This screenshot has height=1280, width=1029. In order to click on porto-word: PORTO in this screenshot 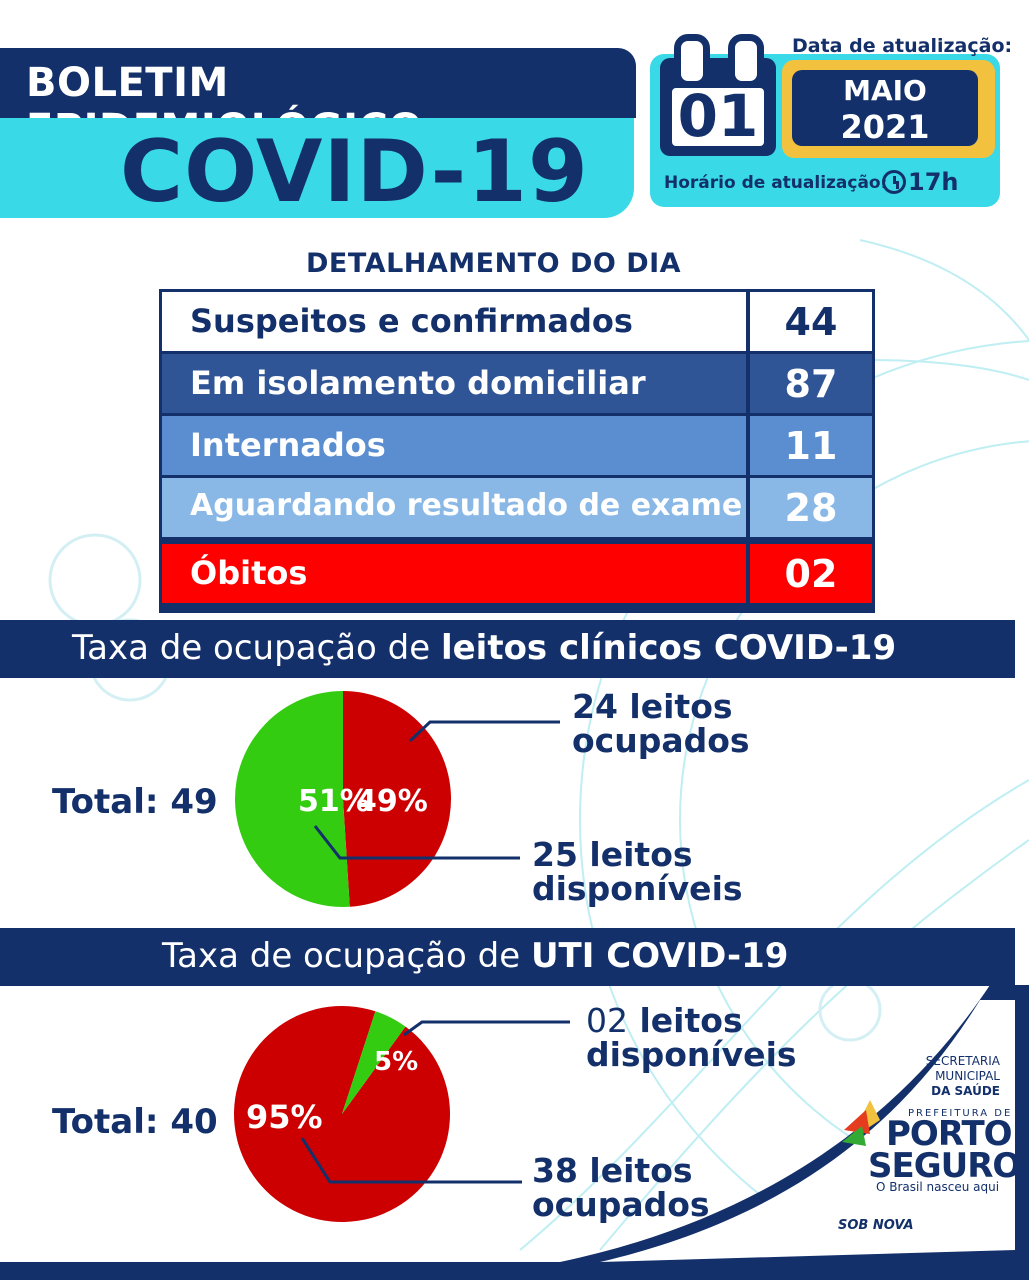, I will do `click(949, 1134)`.